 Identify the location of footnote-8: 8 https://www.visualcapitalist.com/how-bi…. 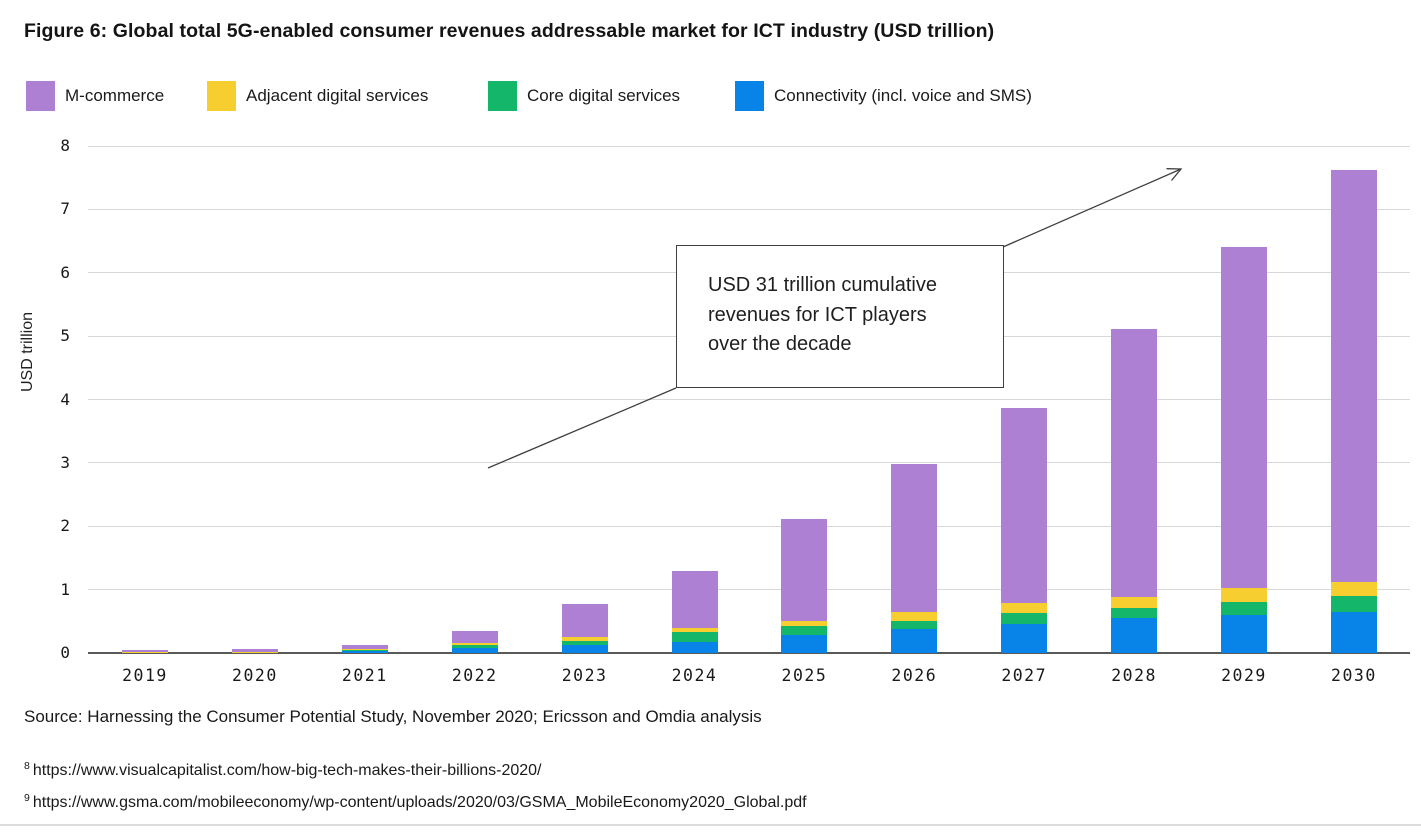
(282, 770).